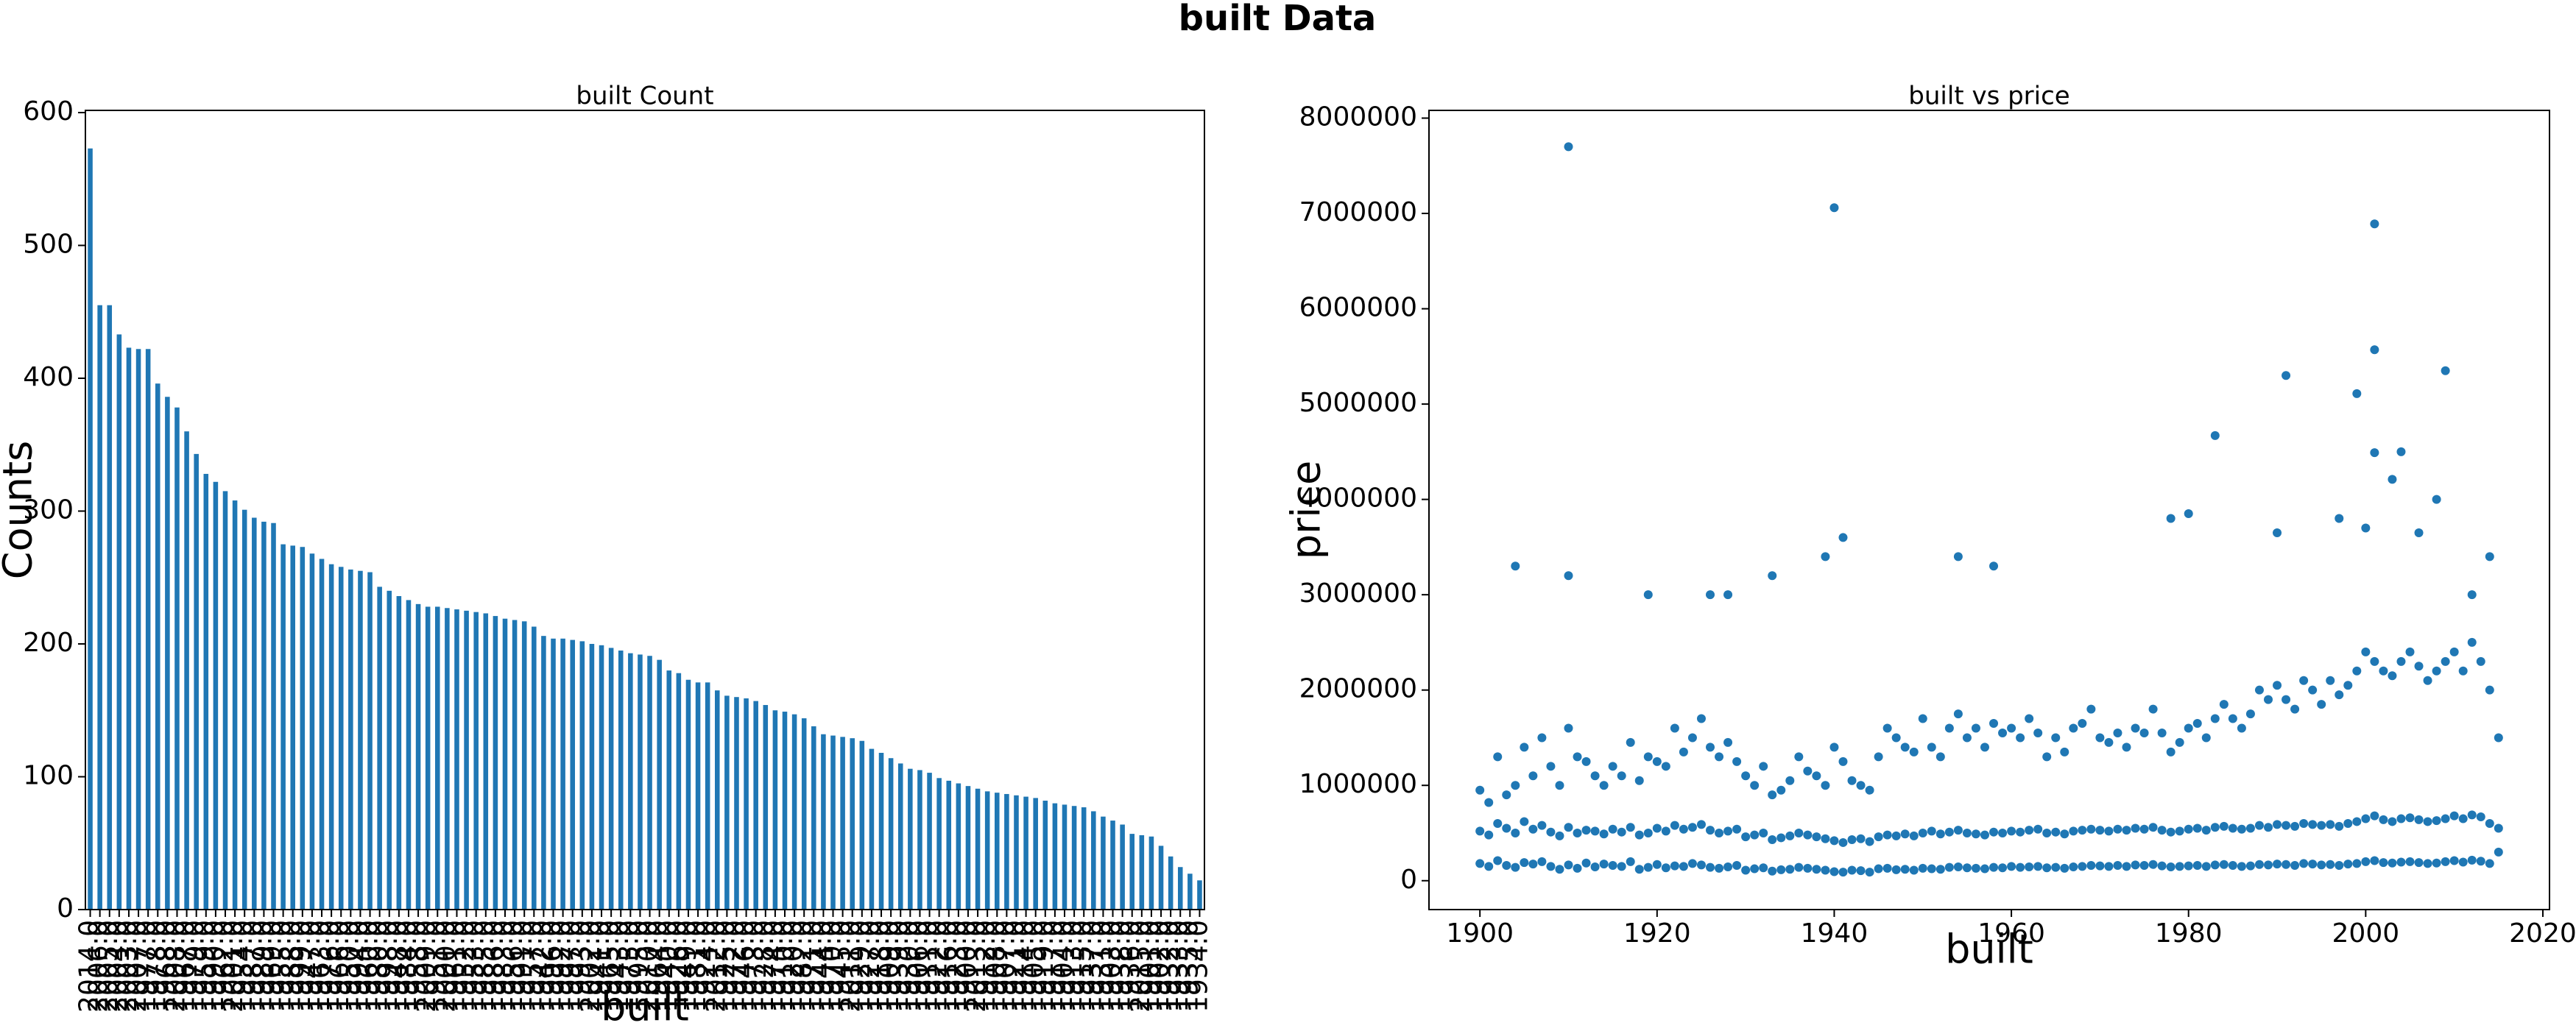 The image size is (2576, 1031). Describe the element at coordinates (890, 967) in the screenshot. I see `x-tick-label: 1909.0` at that location.